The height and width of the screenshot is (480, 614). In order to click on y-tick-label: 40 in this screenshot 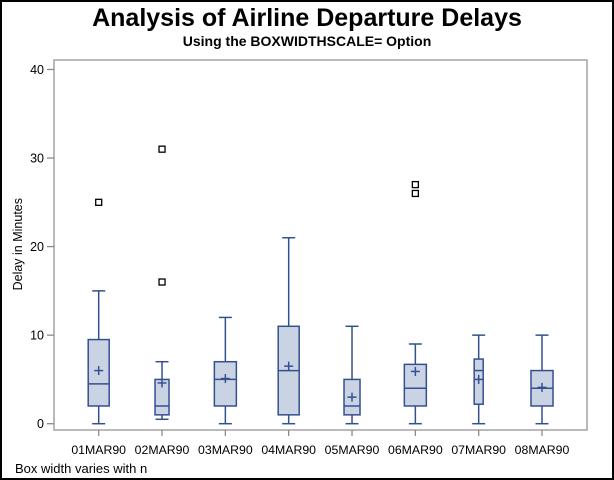, I will do `click(37, 70)`.